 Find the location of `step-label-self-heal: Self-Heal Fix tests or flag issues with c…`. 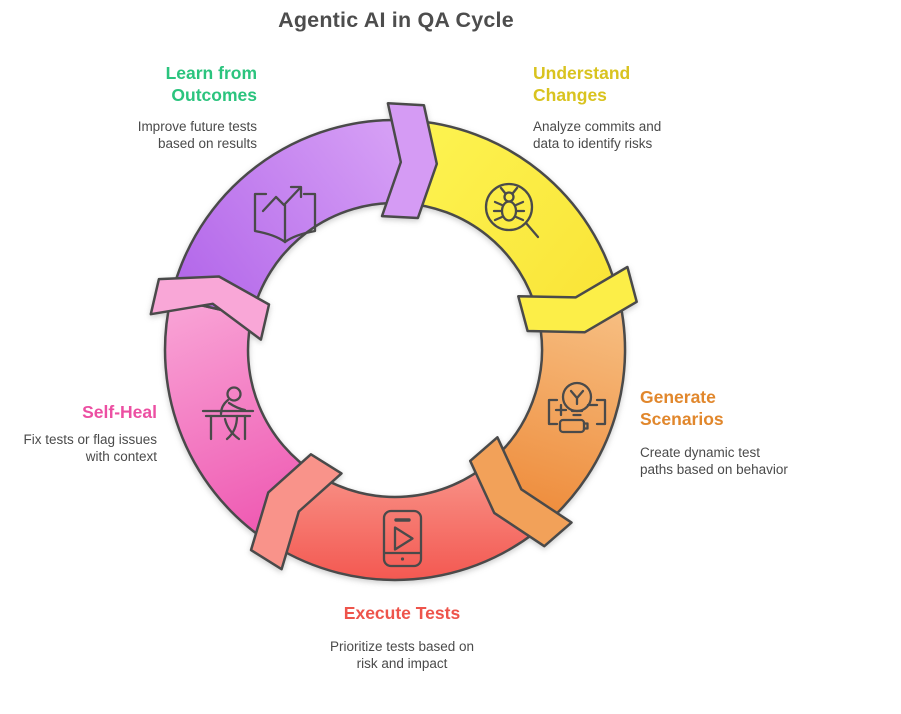

step-label-self-heal: Self-Heal Fix tests or flag issues with c… is located at coordinates (90, 433).